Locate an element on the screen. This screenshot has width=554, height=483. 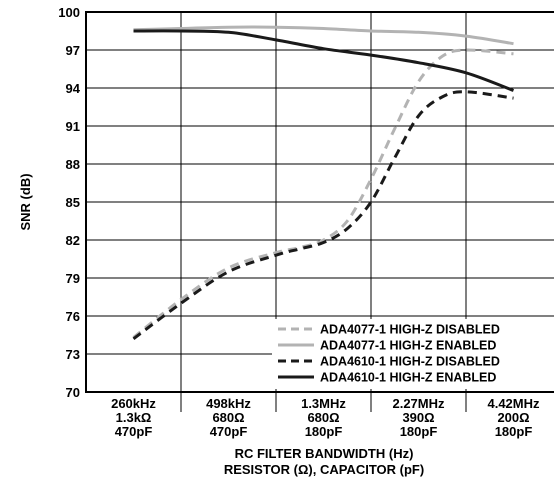
y-axis-title: SNR (dB) is located at coordinates (25, 201).